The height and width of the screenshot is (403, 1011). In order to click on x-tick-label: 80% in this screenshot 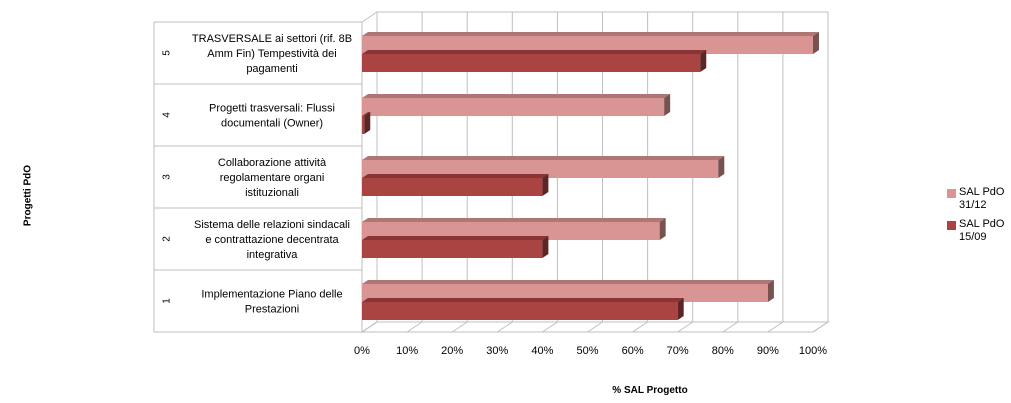, I will do `click(723, 351)`.